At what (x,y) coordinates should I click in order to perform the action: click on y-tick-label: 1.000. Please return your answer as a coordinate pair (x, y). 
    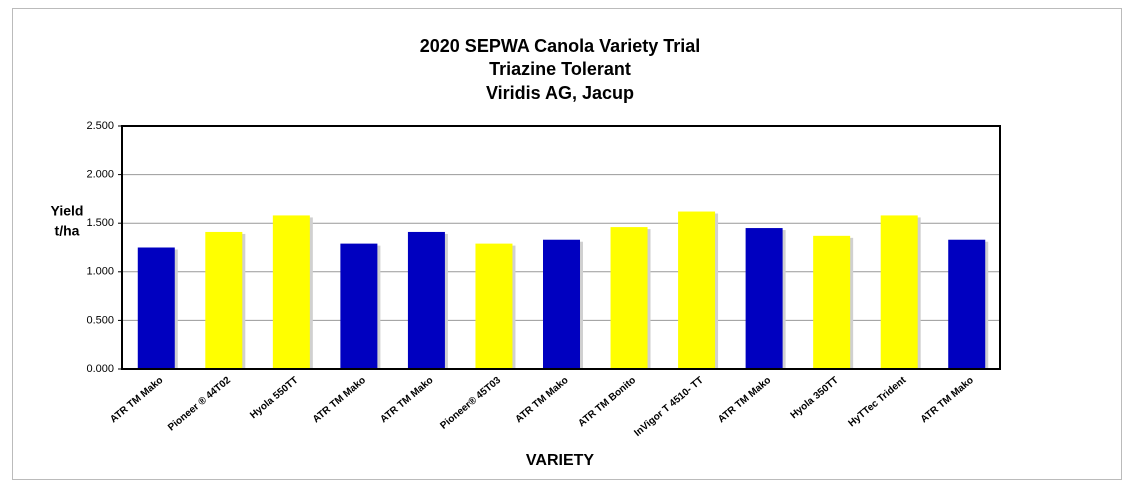
    Looking at the image, I should click on (100, 272).